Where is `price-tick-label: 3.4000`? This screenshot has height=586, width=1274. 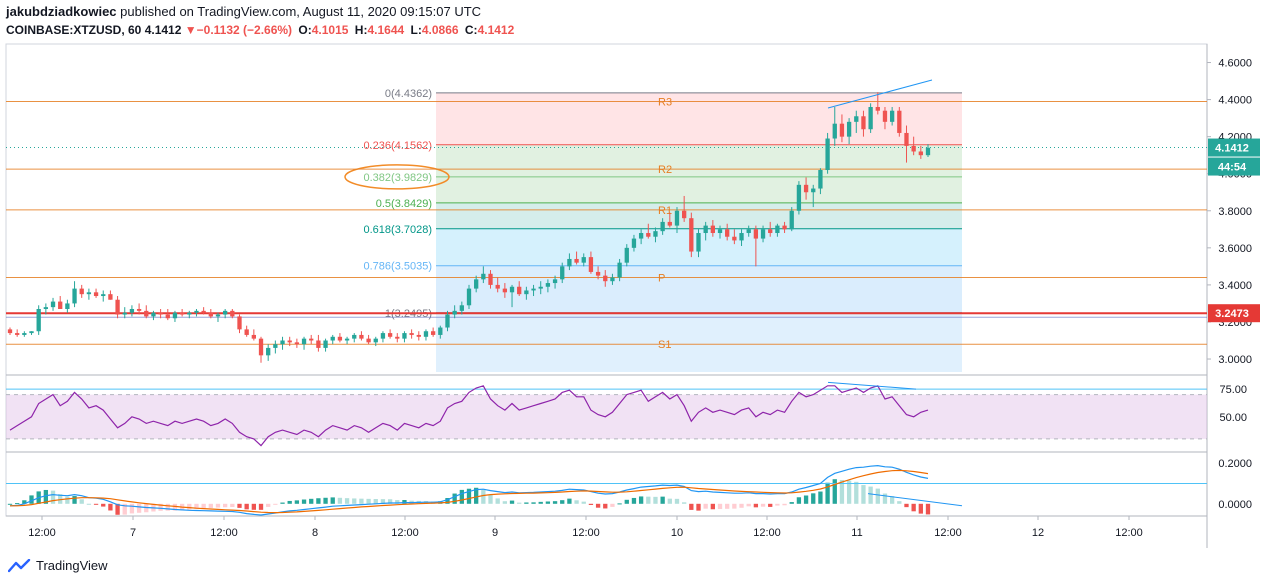
price-tick-label: 3.4000 is located at coordinates (1235, 286).